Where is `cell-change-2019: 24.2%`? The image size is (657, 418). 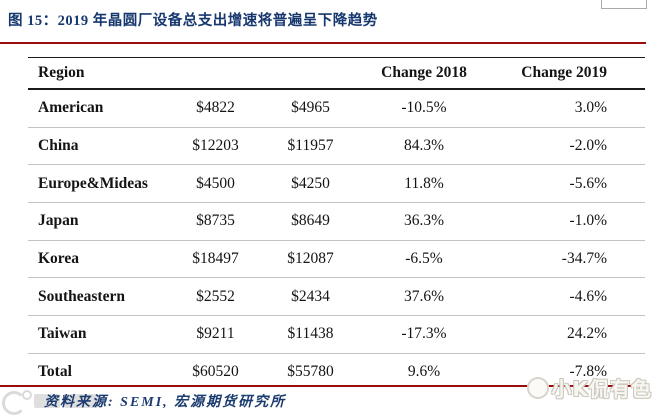 cell-change-2019: 24.2% is located at coordinates (586, 334).